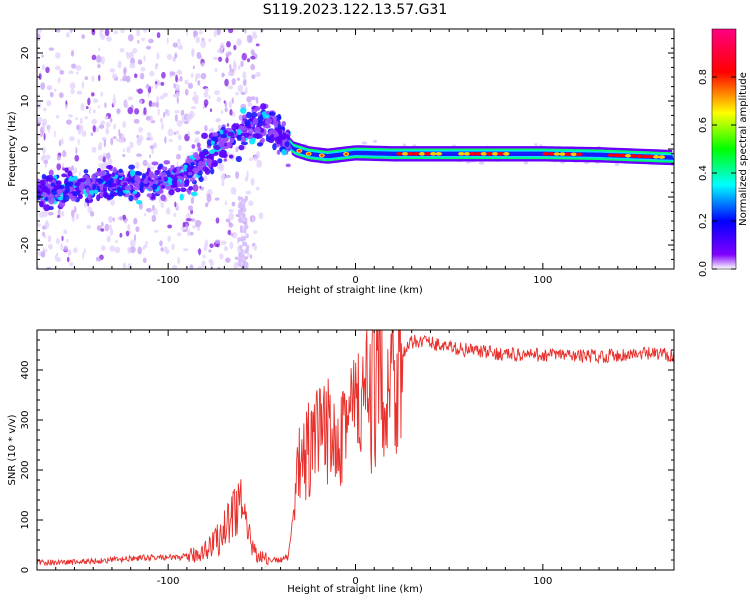  What do you see at coordinates (25, 245) in the screenshot?
I see `y-tick-label: -20` at bounding box center [25, 245].